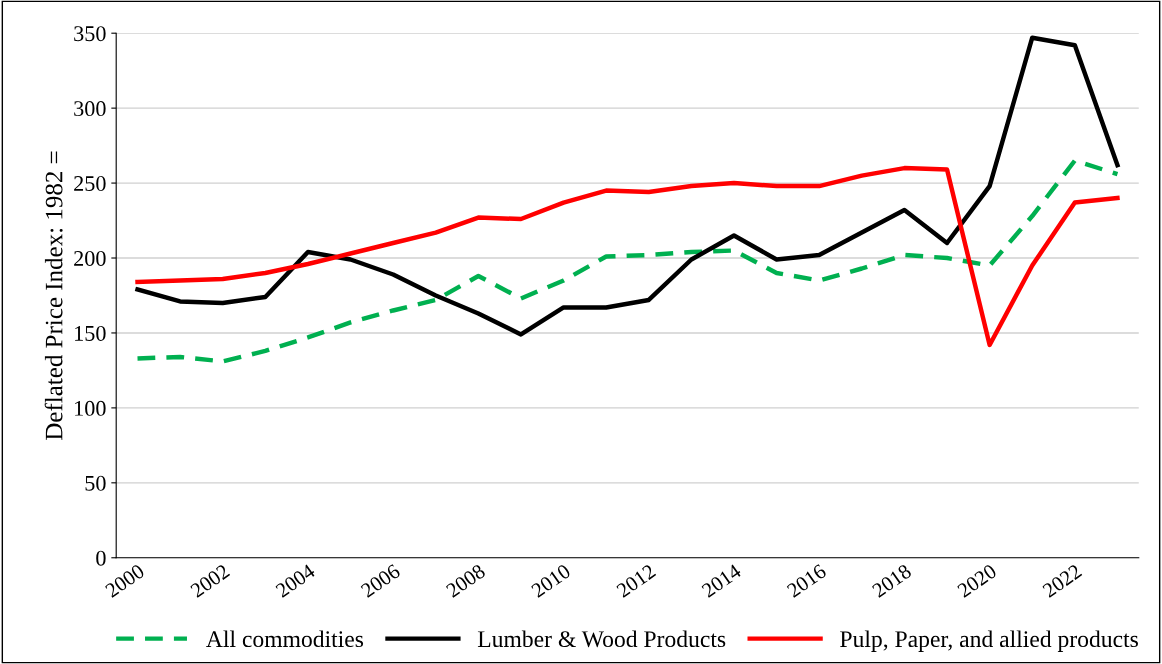 This screenshot has height=664, width=1162. Describe the element at coordinates (892, 581) in the screenshot. I see `x-tick-label: 2018` at that location.